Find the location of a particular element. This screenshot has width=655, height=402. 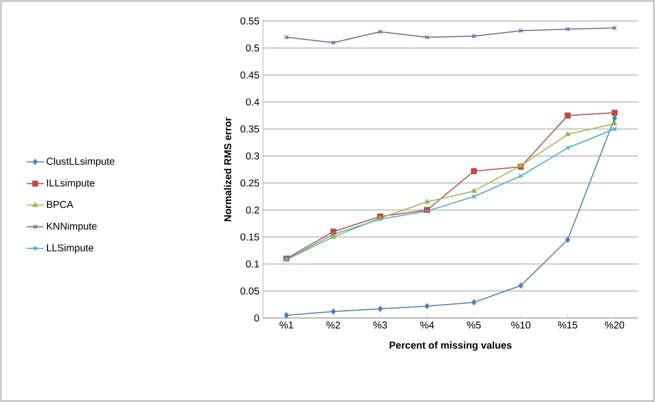

x-tick-label: %4 is located at coordinates (427, 325).